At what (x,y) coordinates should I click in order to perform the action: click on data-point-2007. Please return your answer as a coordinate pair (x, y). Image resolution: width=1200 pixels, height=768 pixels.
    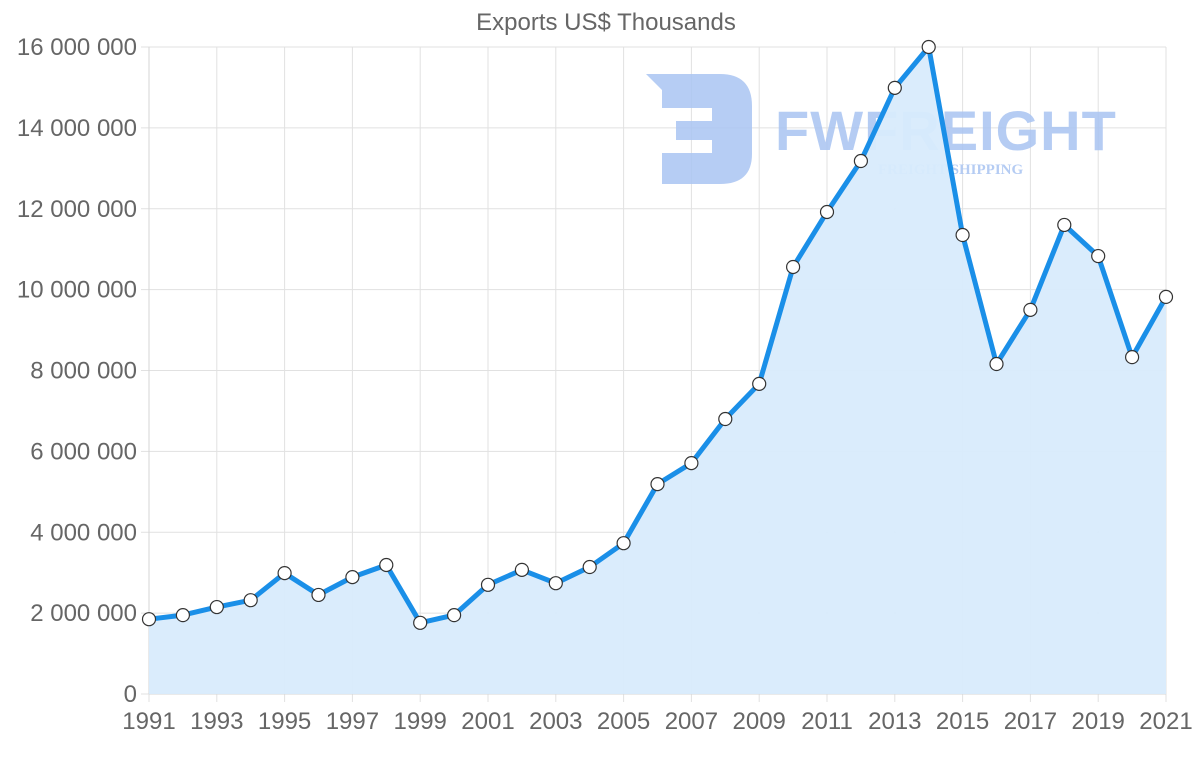
    Looking at the image, I should click on (691, 463).